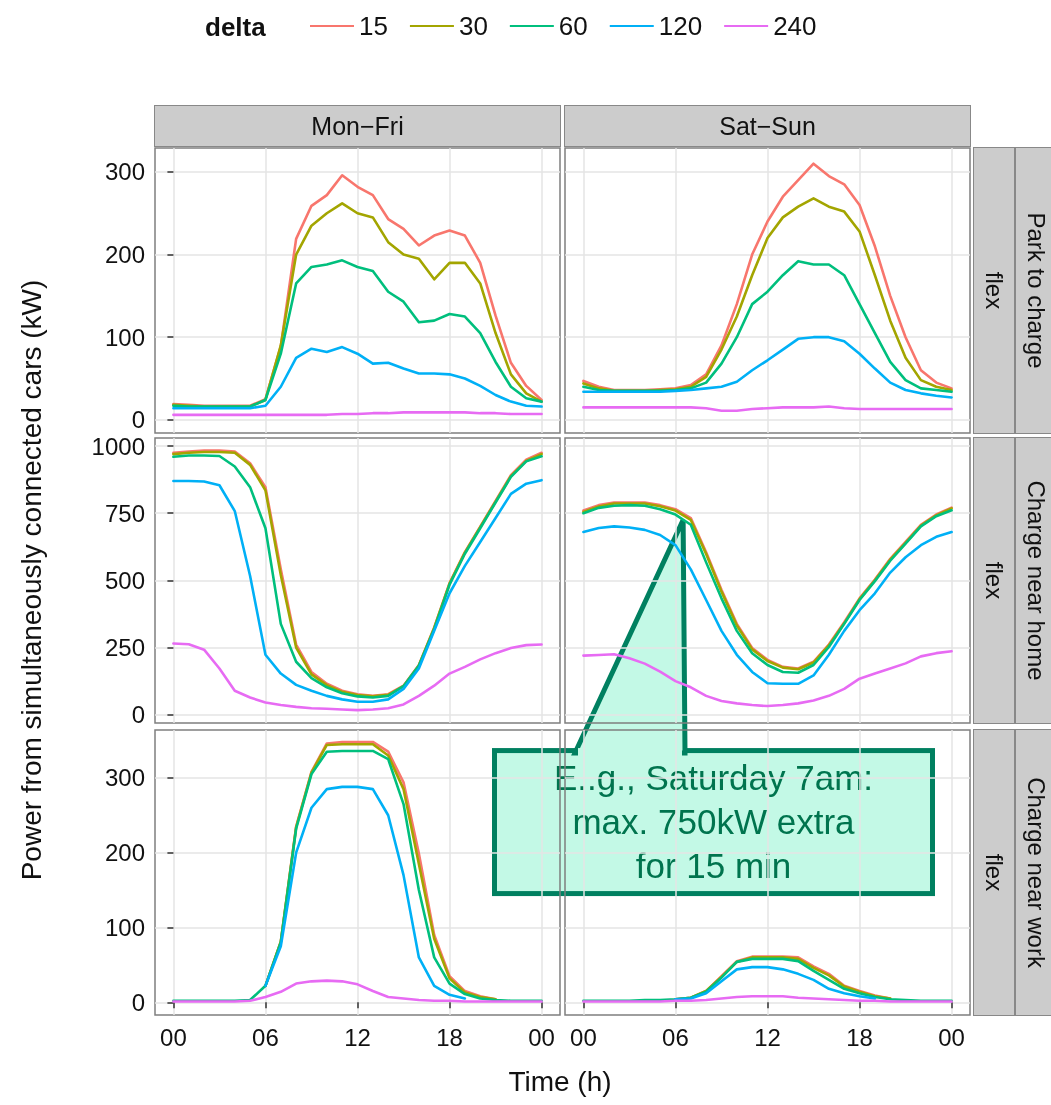 The height and width of the screenshot is (1105, 1051). What do you see at coordinates (1036, 290) in the screenshot?
I see `text: Park to charge` at bounding box center [1036, 290].